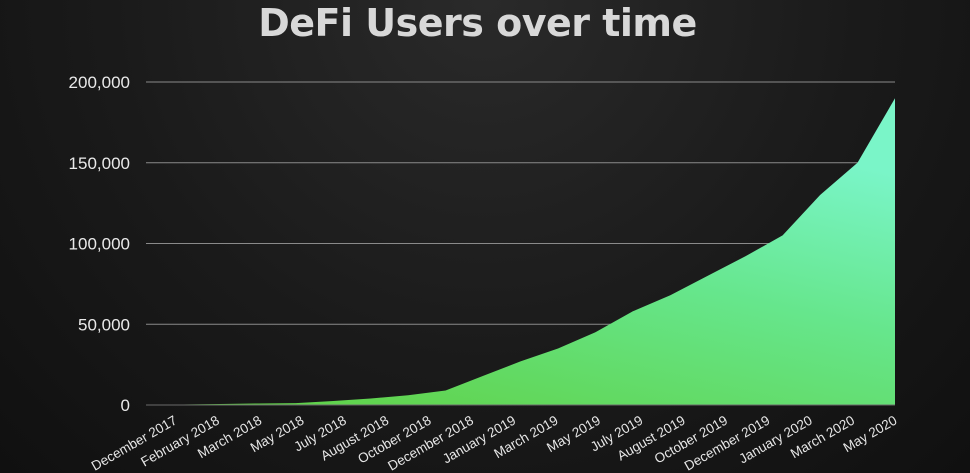  What do you see at coordinates (99, 244) in the screenshot?
I see `y-tick-label: 100,000` at bounding box center [99, 244].